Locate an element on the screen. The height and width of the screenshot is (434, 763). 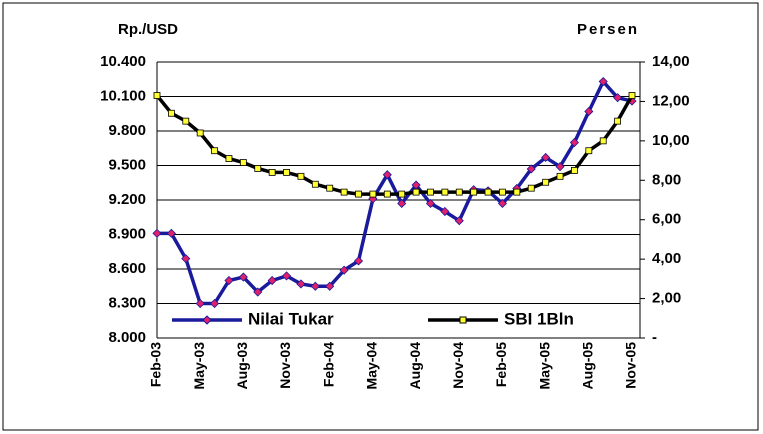
x-tick-label: Feb-04 is located at coordinates (328, 364).